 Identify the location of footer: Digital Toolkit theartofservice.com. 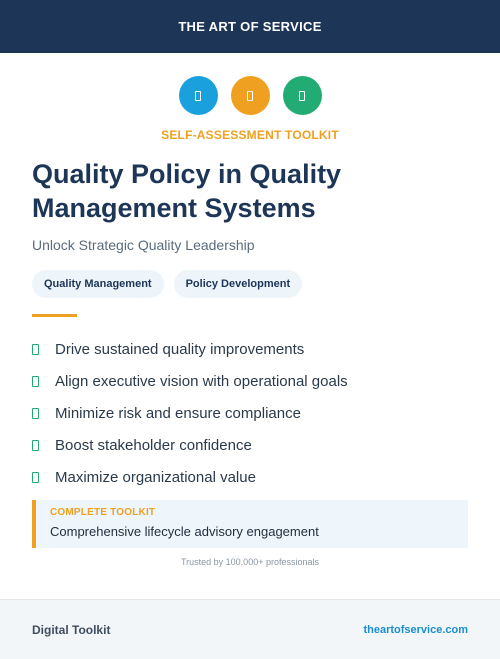
(250, 629).